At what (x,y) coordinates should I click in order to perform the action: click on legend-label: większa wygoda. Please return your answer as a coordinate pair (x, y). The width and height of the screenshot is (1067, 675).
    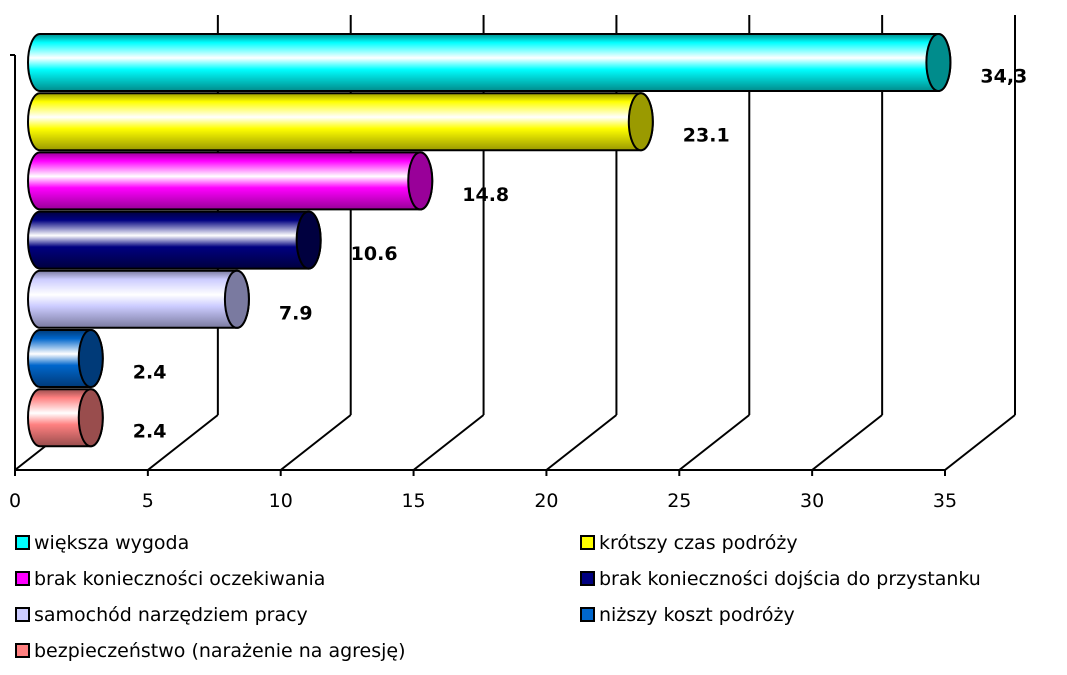
    Looking at the image, I should click on (111, 543).